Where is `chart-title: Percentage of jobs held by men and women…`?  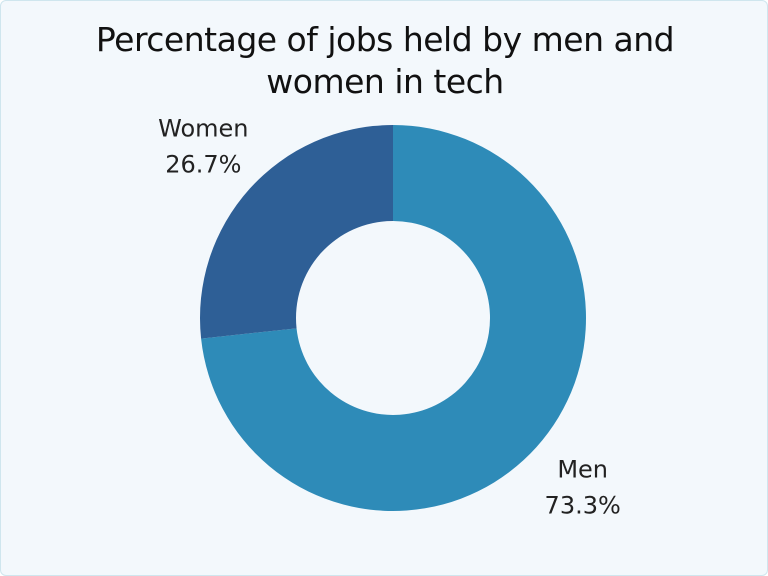
chart-title: Percentage of jobs held by men and women… is located at coordinates (385, 60).